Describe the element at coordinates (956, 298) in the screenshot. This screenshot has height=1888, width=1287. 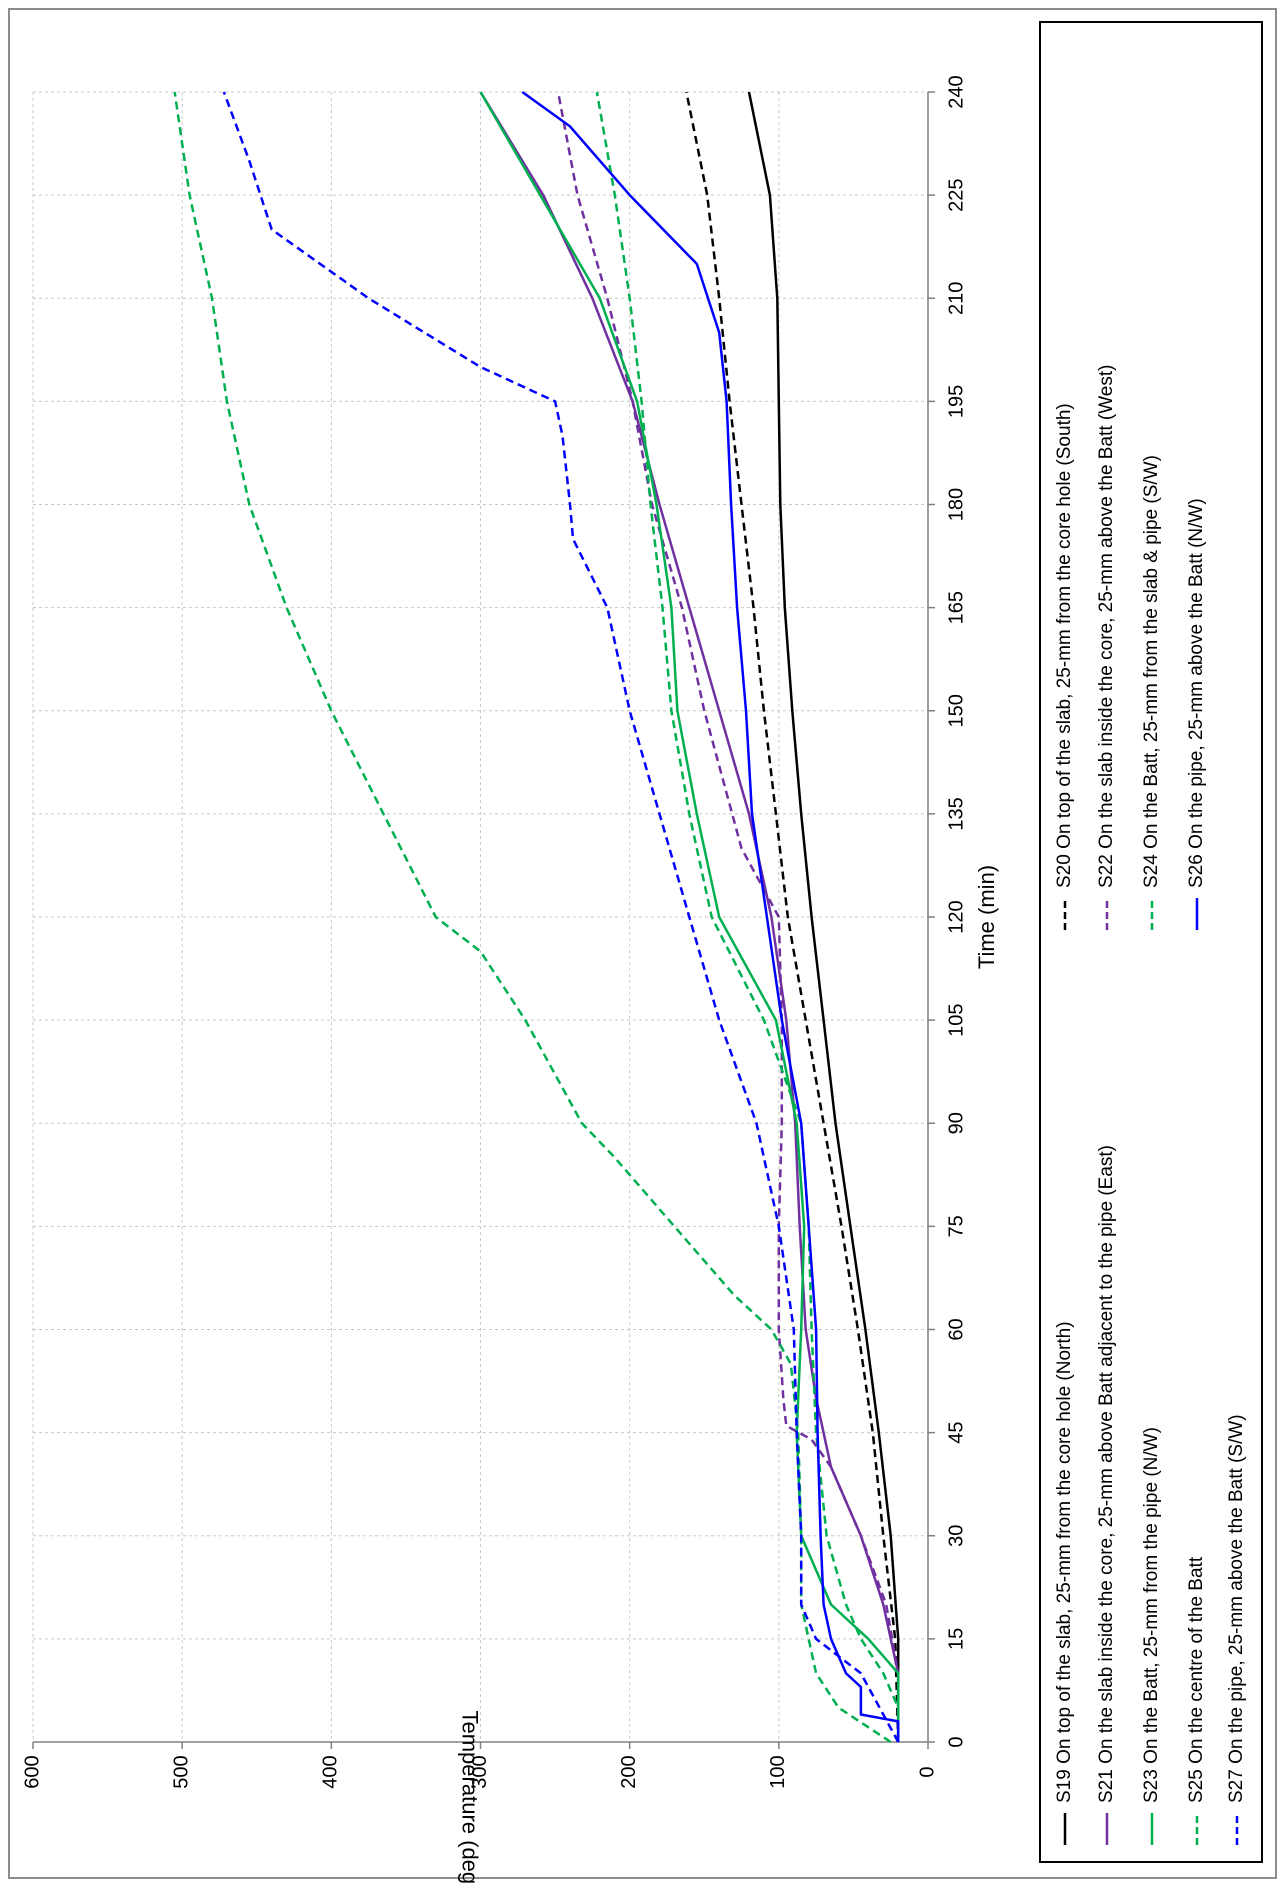
I see `time-tick-label-210: 210` at that location.